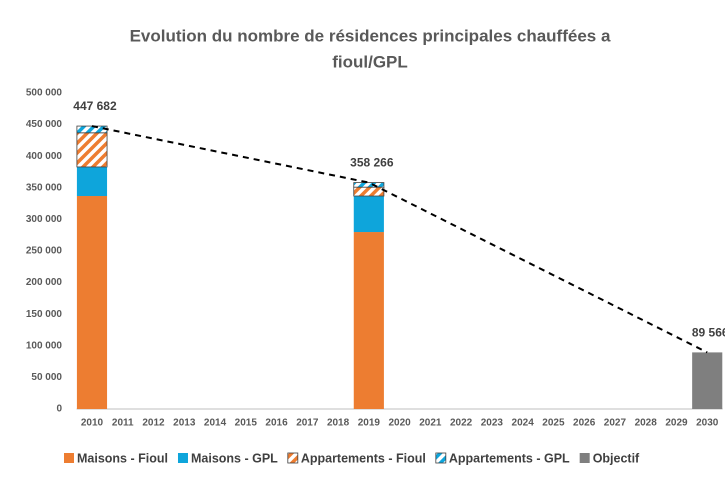  What do you see at coordinates (430, 423) in the screenshot?
I see `x-tick-label: 2021` at bounding box center [430, 423].